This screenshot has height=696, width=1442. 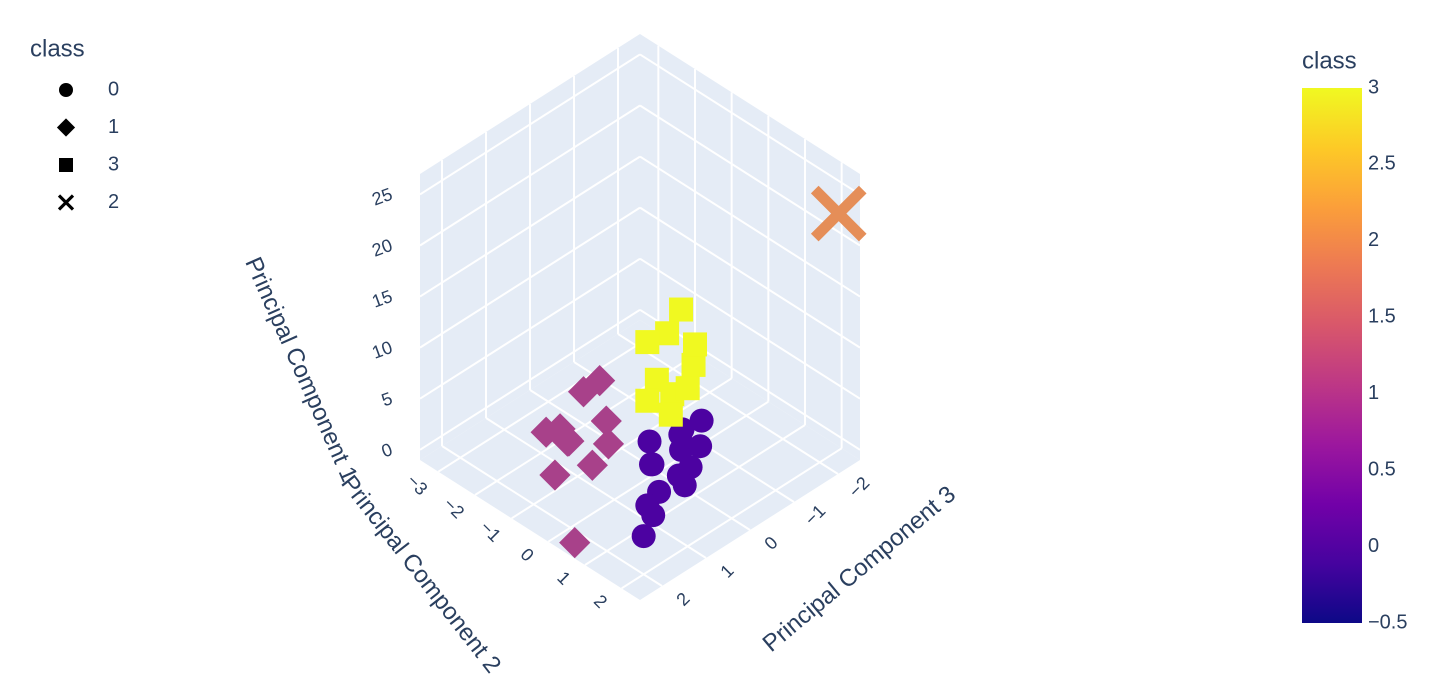 I want to click on legend-label: 1, so click(x=113, y=127).